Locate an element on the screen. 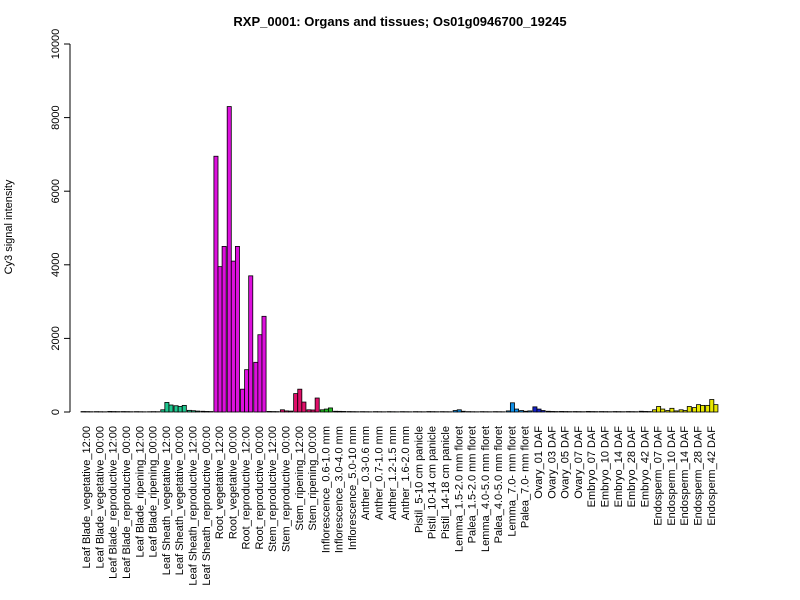  x-tick-label: Inflorescence_0.6-1.0 mm is located at coordinates (326, 489).